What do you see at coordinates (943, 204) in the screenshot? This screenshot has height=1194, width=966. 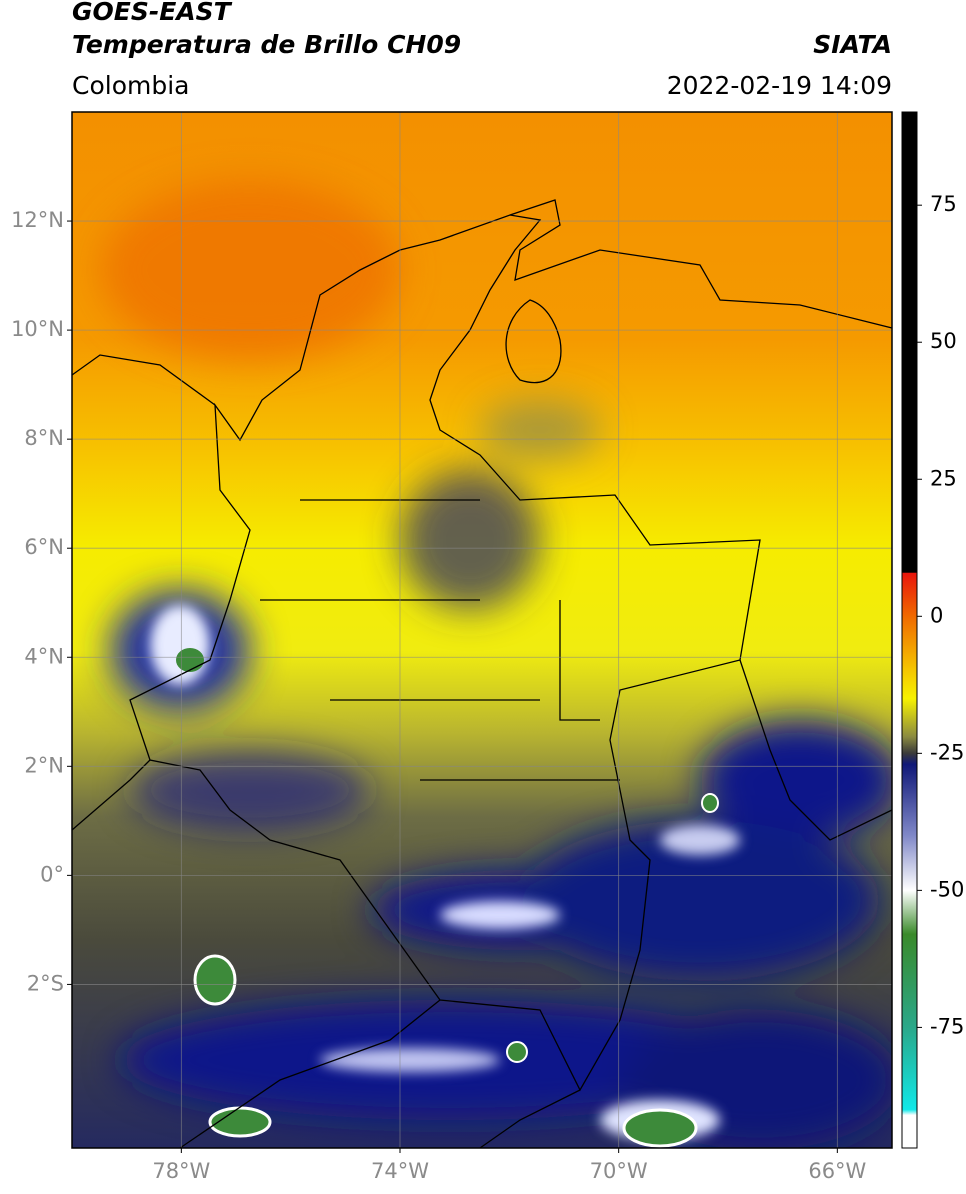 I see `colorbar-tick-label: 75` at bounding box center [943, 204].